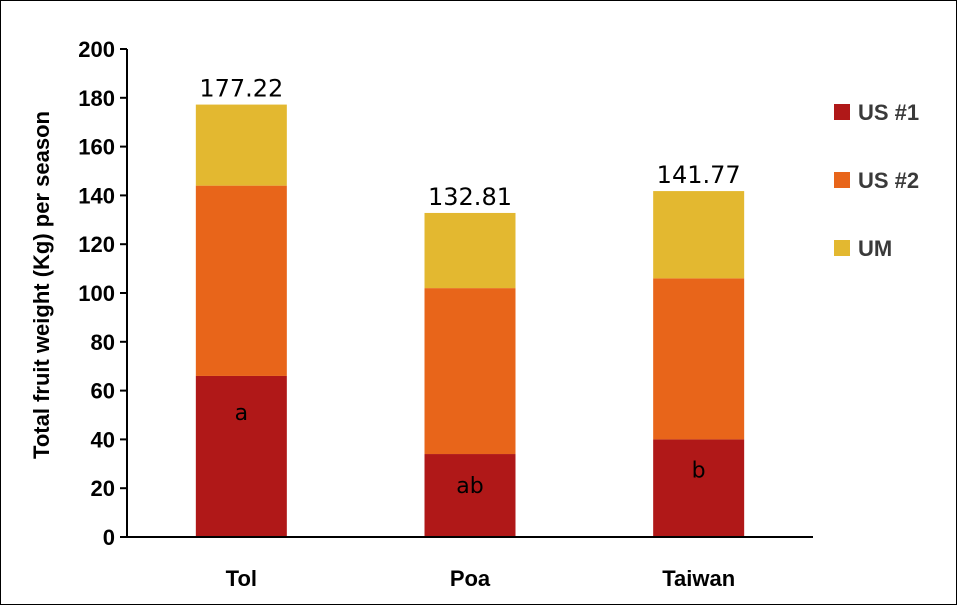  I want to click on y-tick-label: 40, so click(103, 439).